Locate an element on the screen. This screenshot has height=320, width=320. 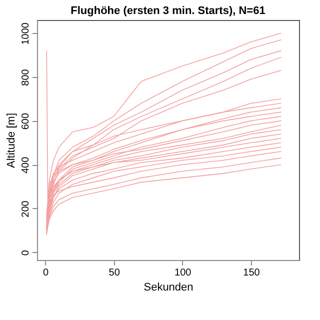
chart-title: Flughöhe (ersten 3 min. Starts), N=61 is located at coordinates (168, 11).